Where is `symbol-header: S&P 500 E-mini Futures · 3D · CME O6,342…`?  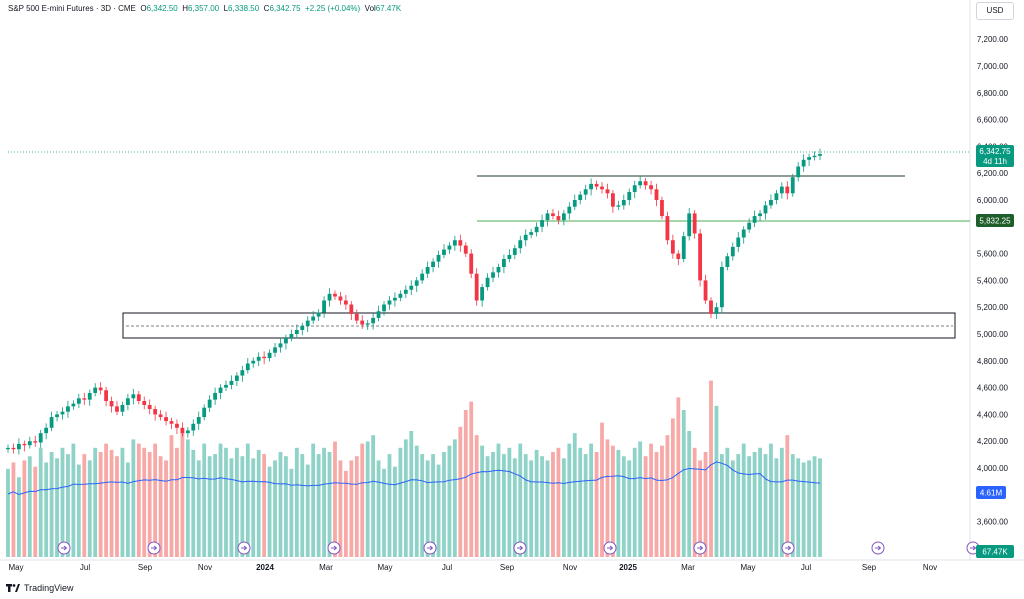 symbol-header: S&P 500 E-mini Futures · 3D · CME O6,342… is located at coordinates (204, 9).